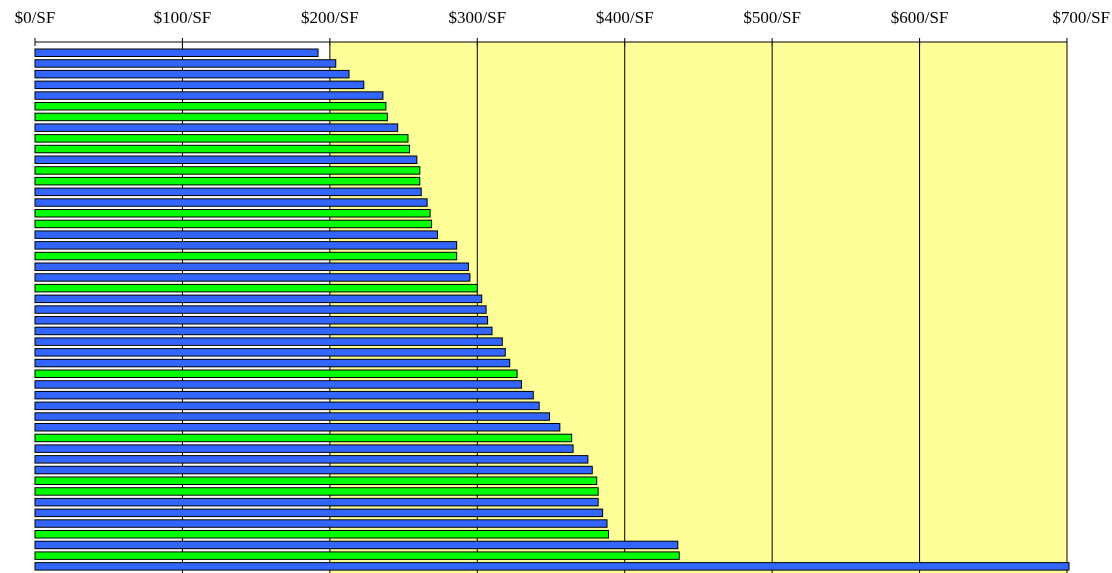 Image resolution: width=1112 pixels, height=573 pixels. What do you see at coordinates (35, 17) in the screenshot?
I see `tick-label: $0/SF` at bounding box center [35, 17].